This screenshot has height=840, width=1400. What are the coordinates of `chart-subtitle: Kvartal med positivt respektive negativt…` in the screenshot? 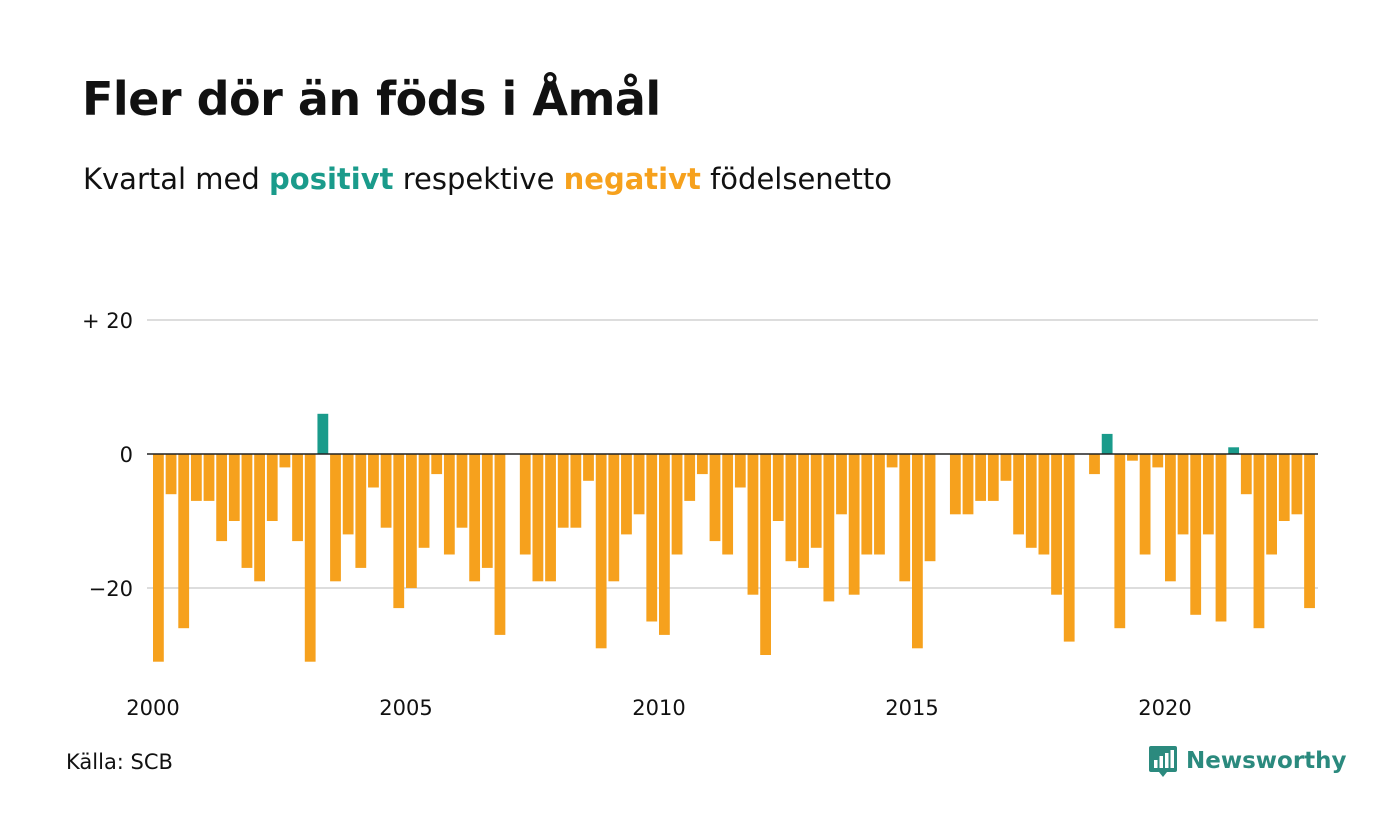 It's located at (487, 179).